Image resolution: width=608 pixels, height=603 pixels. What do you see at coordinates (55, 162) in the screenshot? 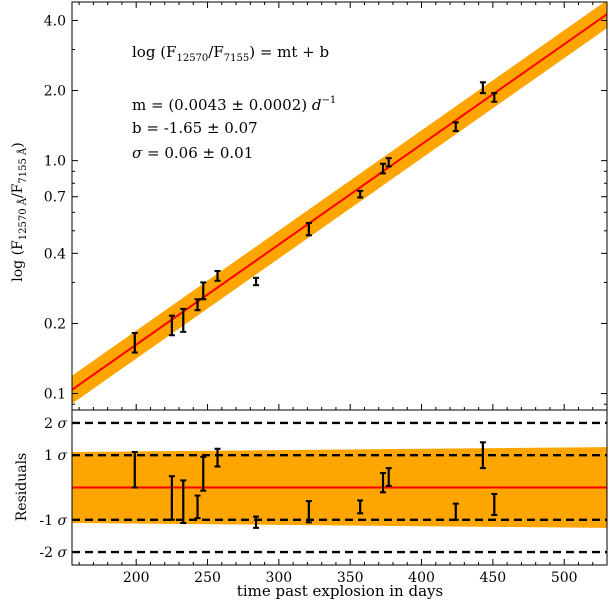
I see `main-y-tick-label: 1.0` at bounding box center [55, 162].